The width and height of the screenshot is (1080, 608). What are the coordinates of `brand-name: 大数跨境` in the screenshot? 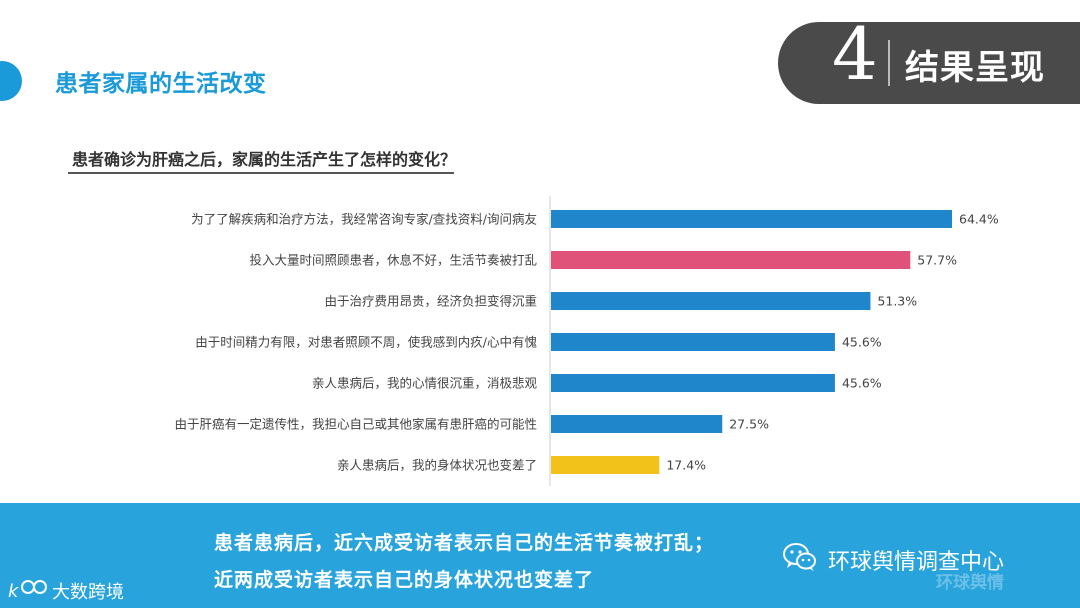 It's located at (88, 592).